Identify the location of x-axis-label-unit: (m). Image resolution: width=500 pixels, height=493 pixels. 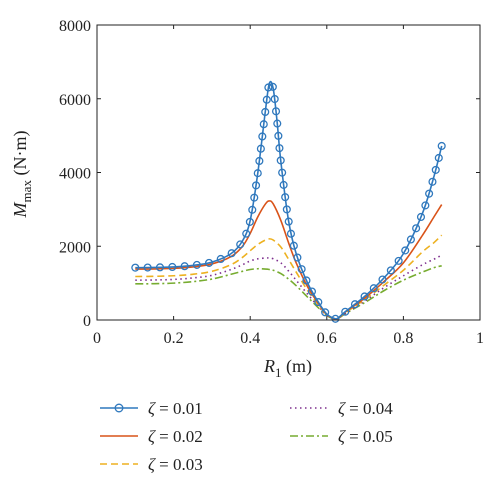
(297, 366).